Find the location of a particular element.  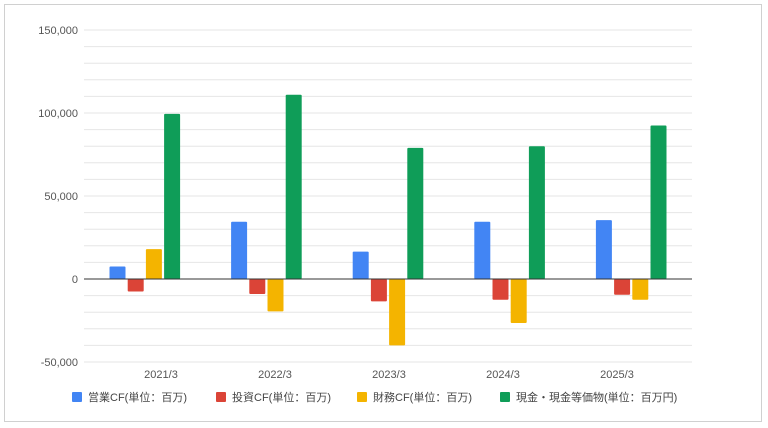

legend-item: 営業CF(単位：百万) is located at coordinates (129, 397).